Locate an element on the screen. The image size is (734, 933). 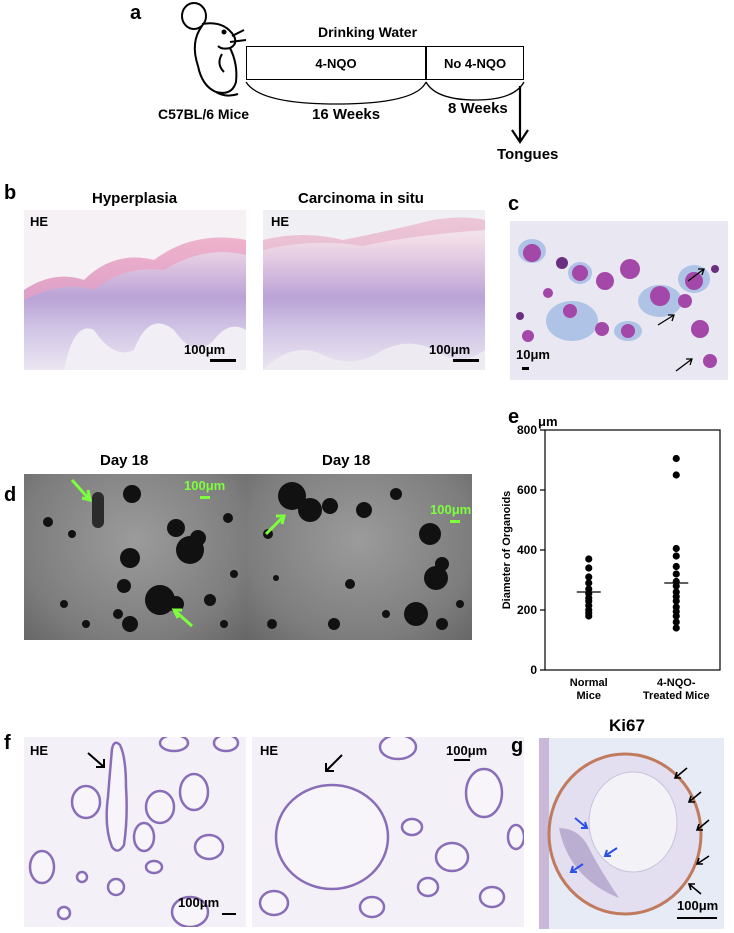
no-treatment-box: No 4-NQO is located at coordinates (475, 63).